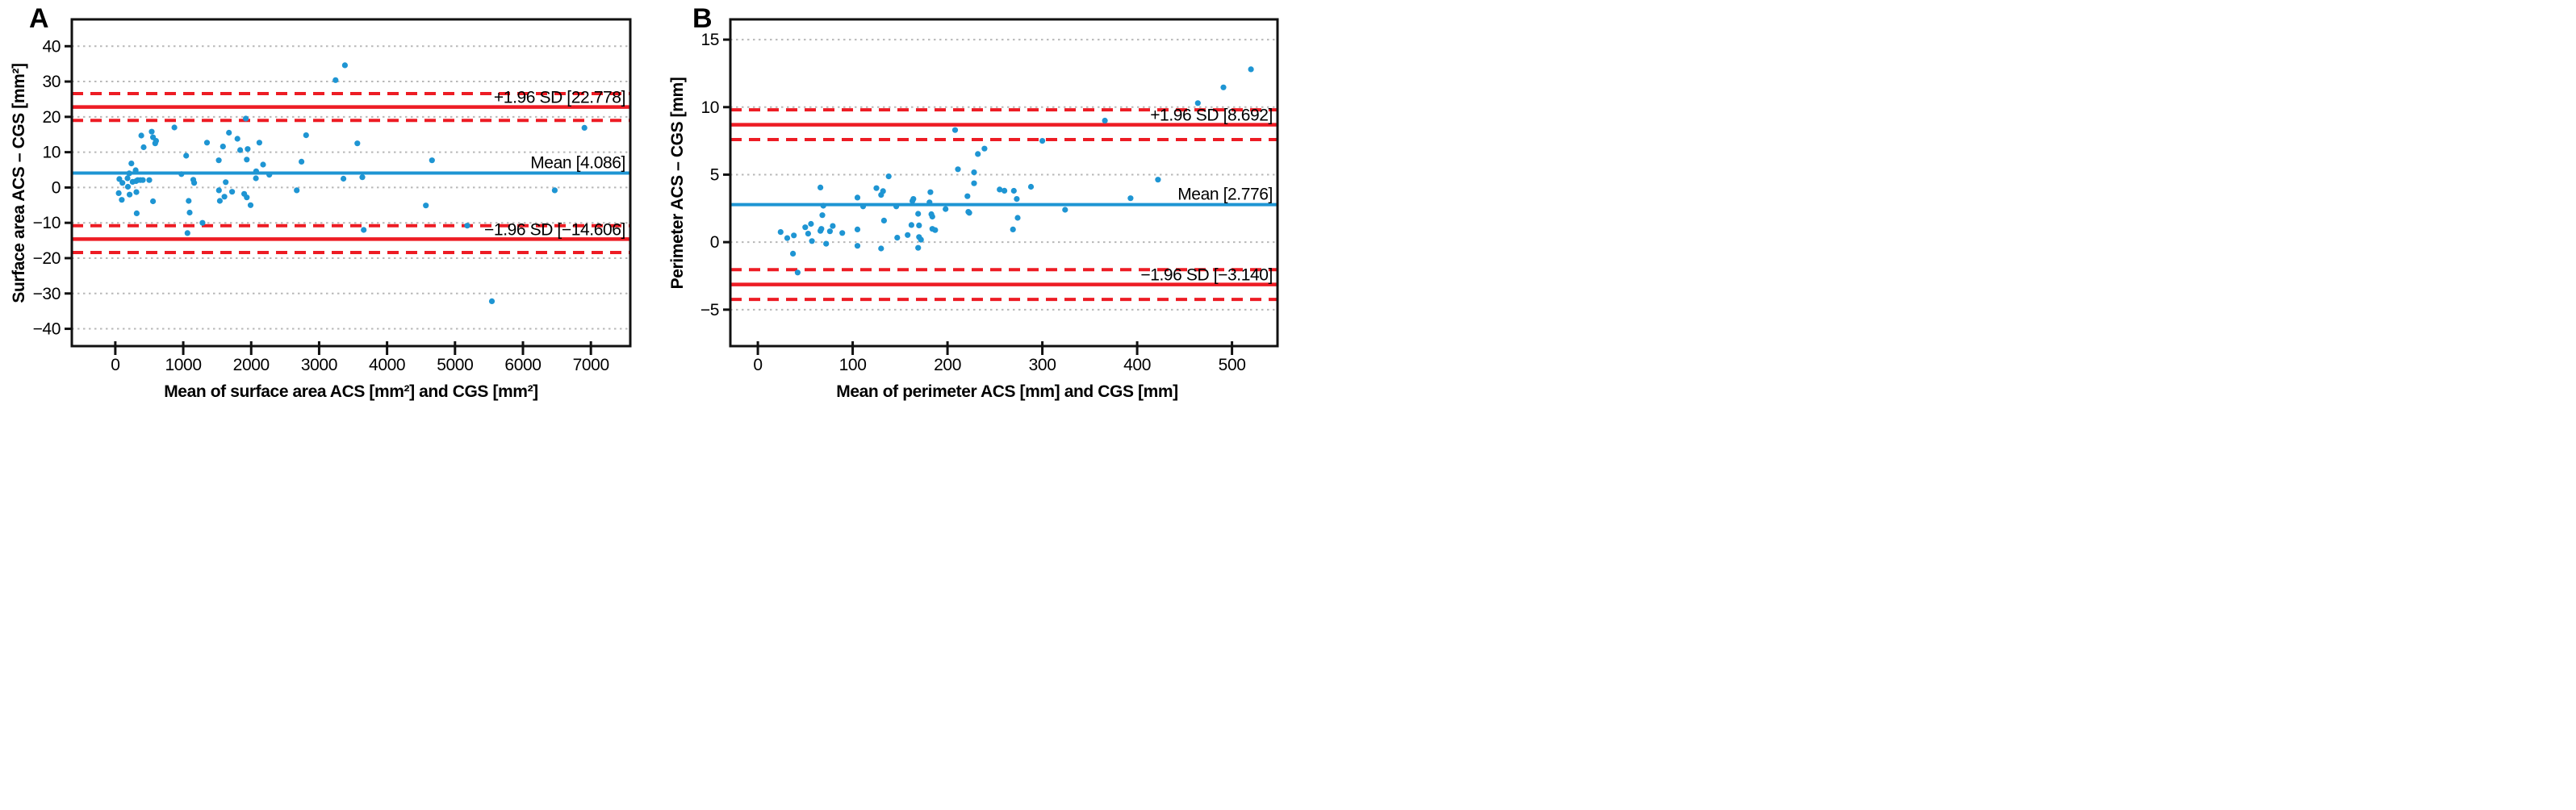 The image size is (2576, 810). I want to click on x-tick-label: 1000, so click(183, 365).